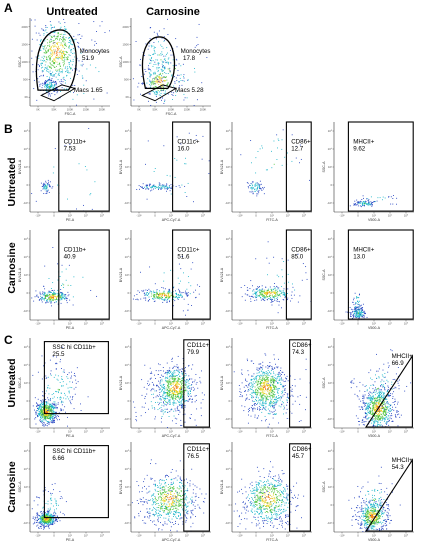  I want to click on event-dots, so click(173, 167).